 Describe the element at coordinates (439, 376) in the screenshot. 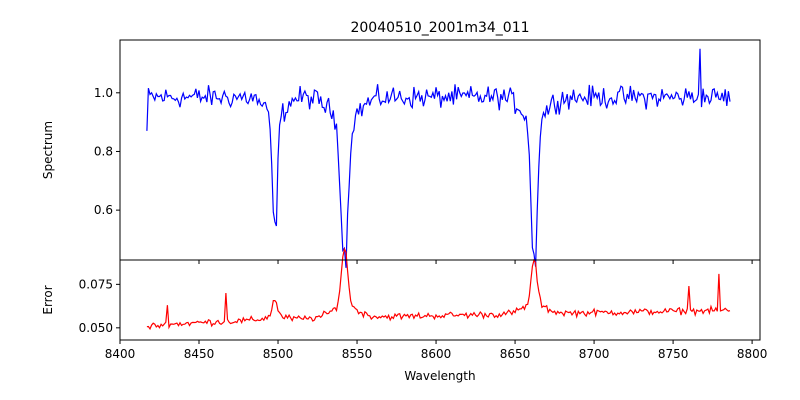

I see `x-axis-label: Wavelength` at that location.